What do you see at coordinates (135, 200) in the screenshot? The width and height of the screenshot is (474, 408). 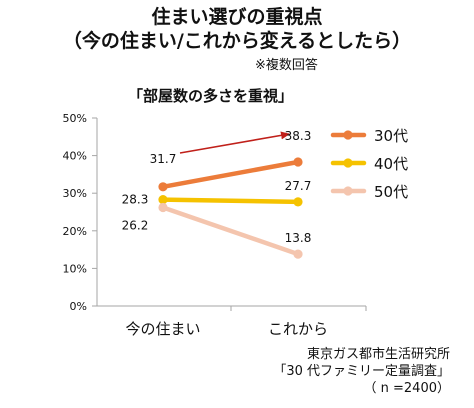 I see `data-label: 28.3` at bounding box center [135, 200].